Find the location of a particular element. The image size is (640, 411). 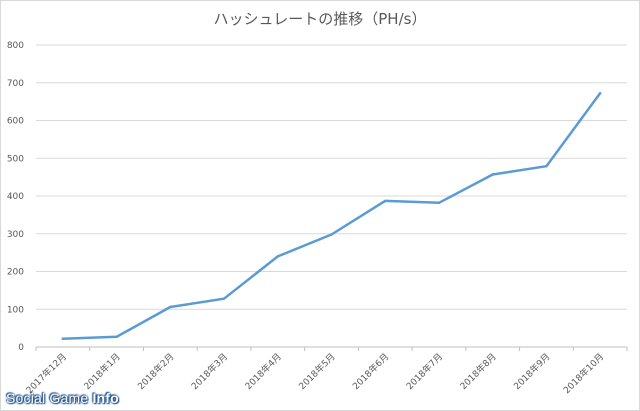

y-tick-label: 0 is located at coordinates (21, 348).